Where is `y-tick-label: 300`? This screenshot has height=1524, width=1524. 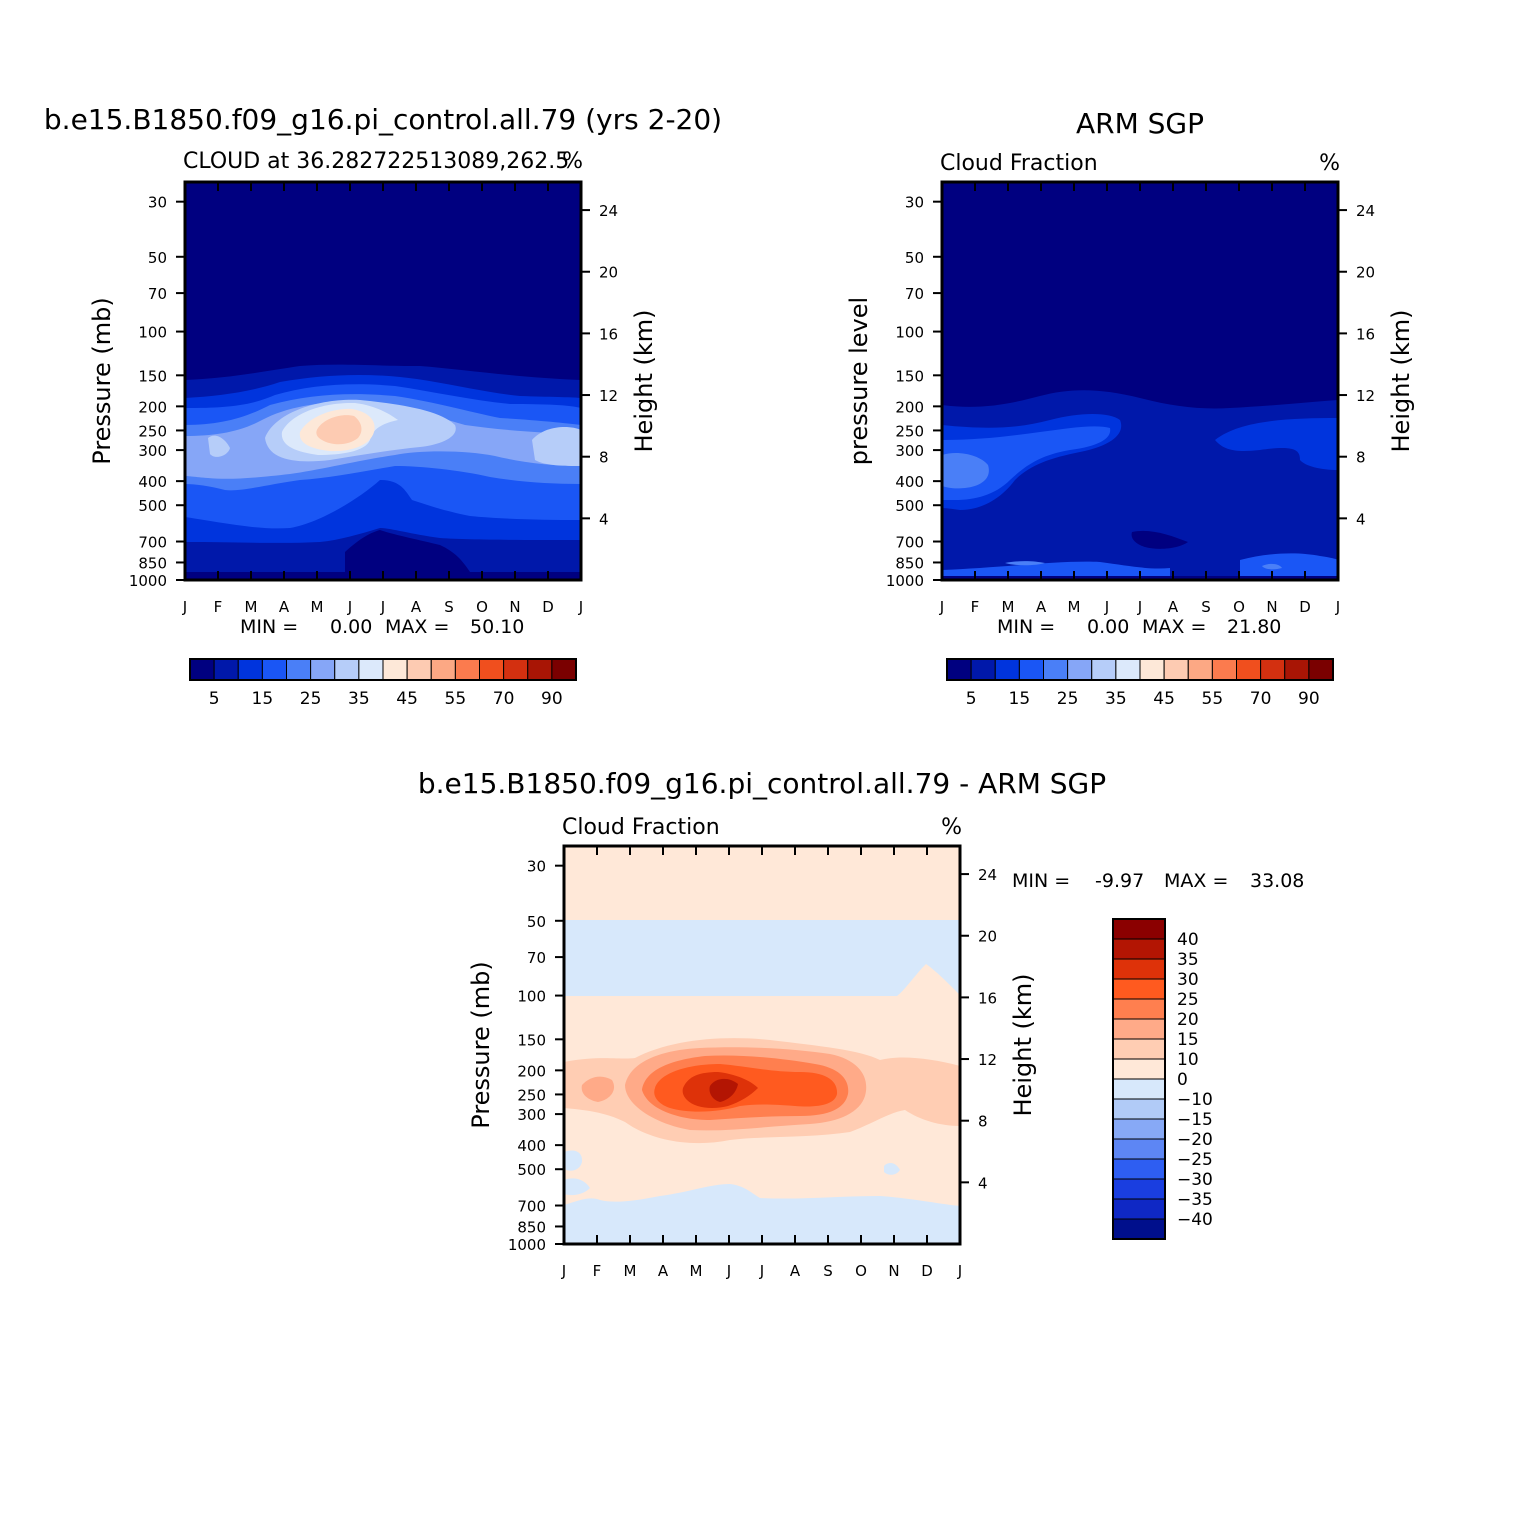 y-tick-label: 300 is located at coordinates (909, 451).